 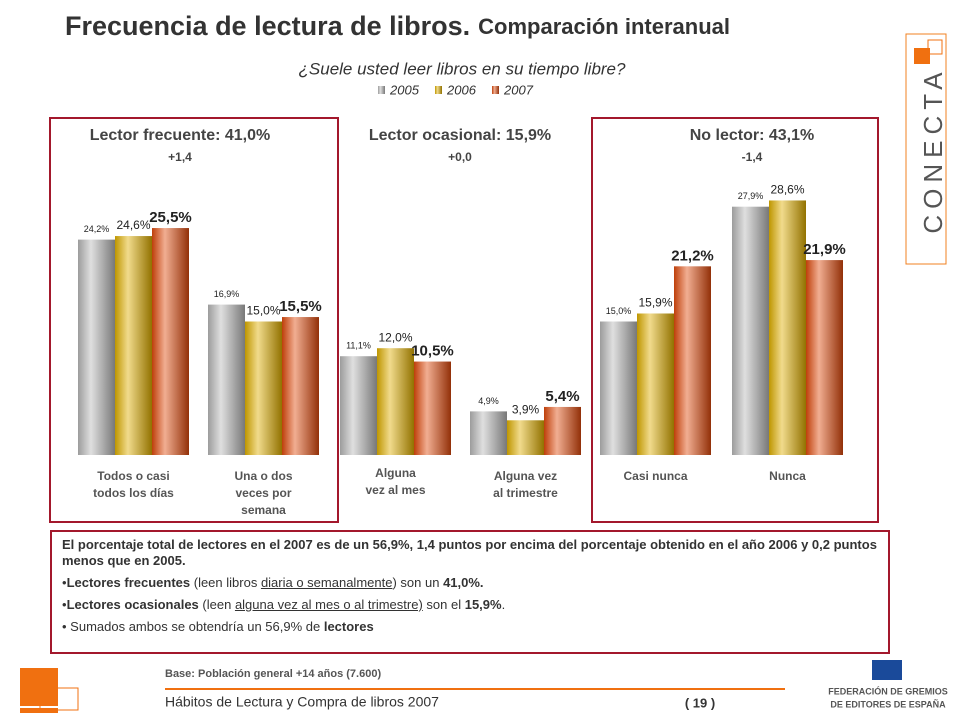 I want to click on category-label: vez al mes, so click(x=395, y=490).